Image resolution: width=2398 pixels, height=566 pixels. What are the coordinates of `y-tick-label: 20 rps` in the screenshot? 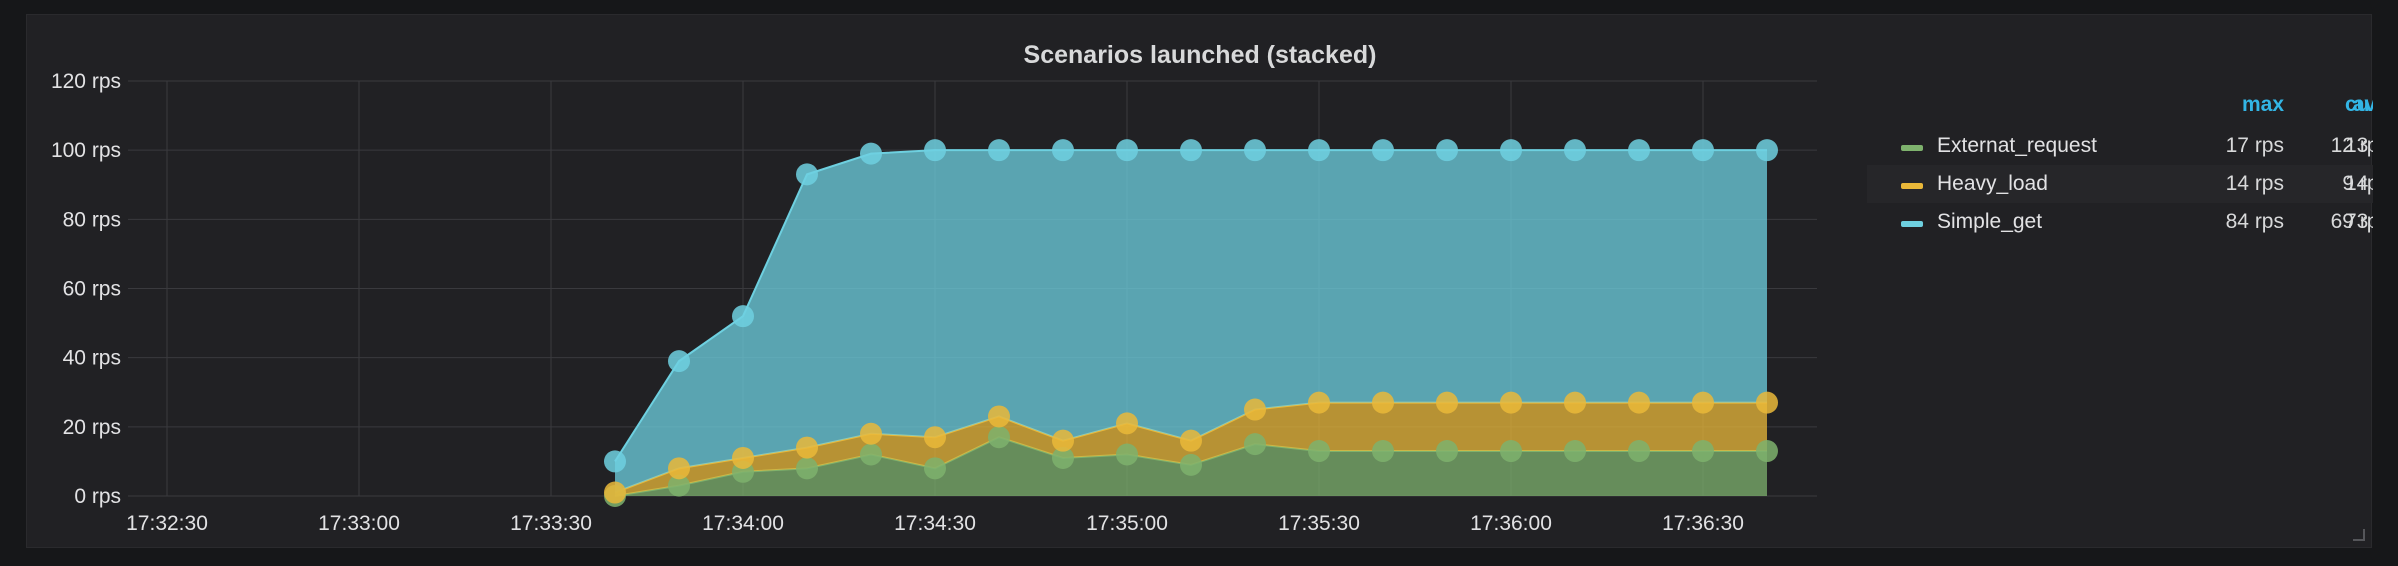 It's located at (92, 427).